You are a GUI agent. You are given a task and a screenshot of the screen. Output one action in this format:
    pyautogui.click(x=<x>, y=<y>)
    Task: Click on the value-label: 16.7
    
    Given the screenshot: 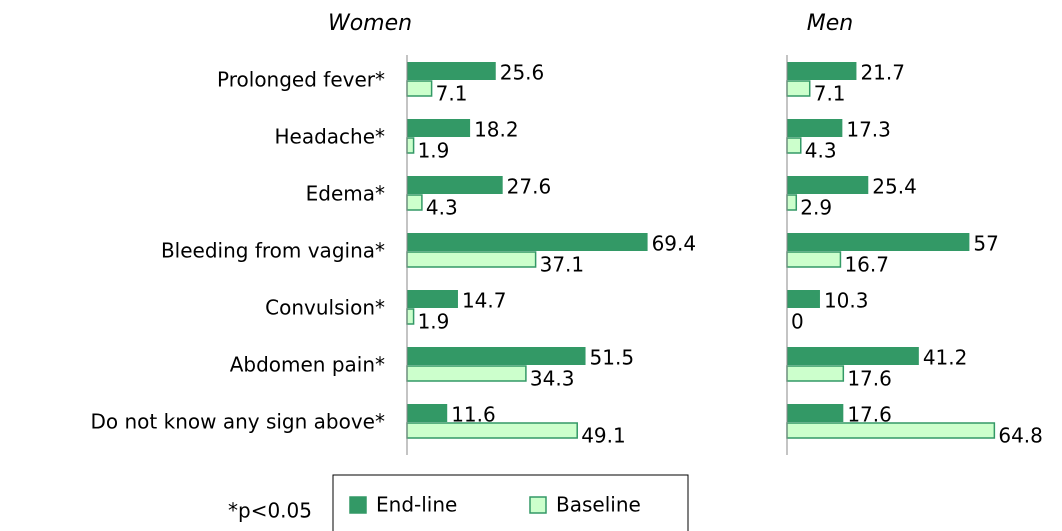 What is the action you would take?
    pyautogui.click(x=866, y=265)
    